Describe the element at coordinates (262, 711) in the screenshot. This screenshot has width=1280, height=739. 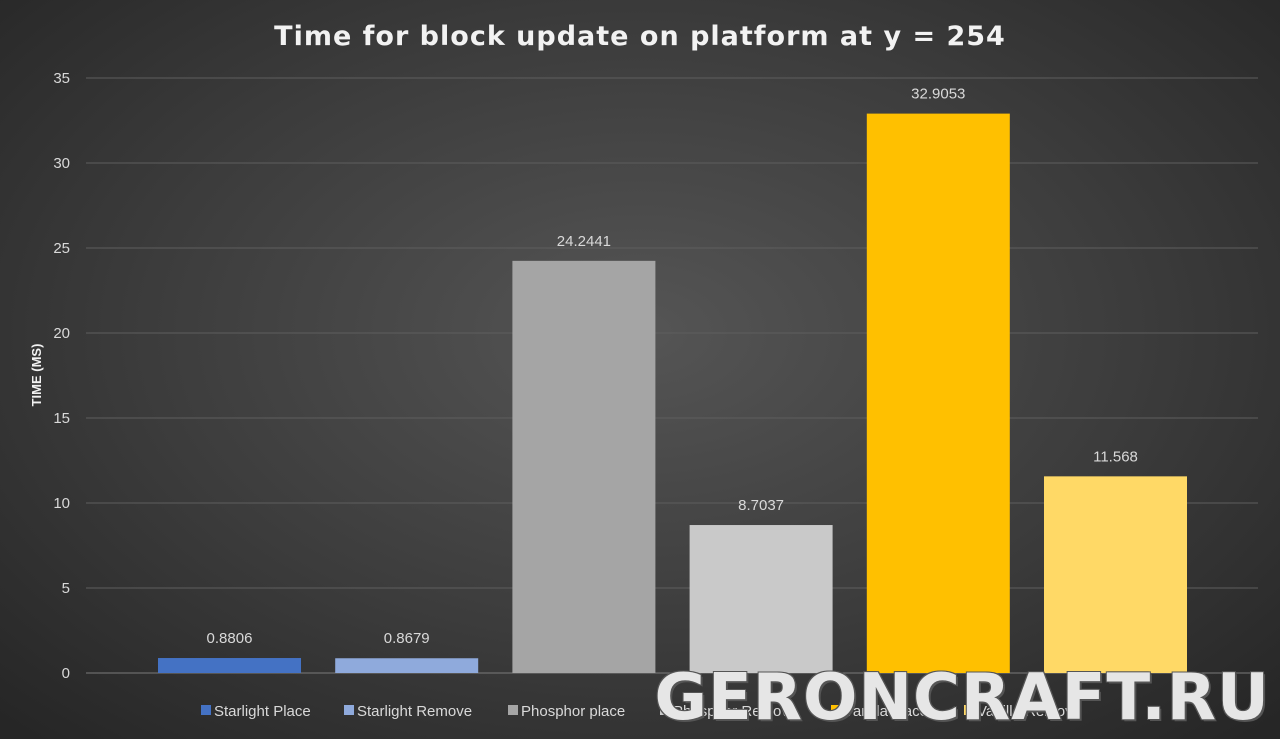
I see `legend-entry: Starlight Place` at that location.